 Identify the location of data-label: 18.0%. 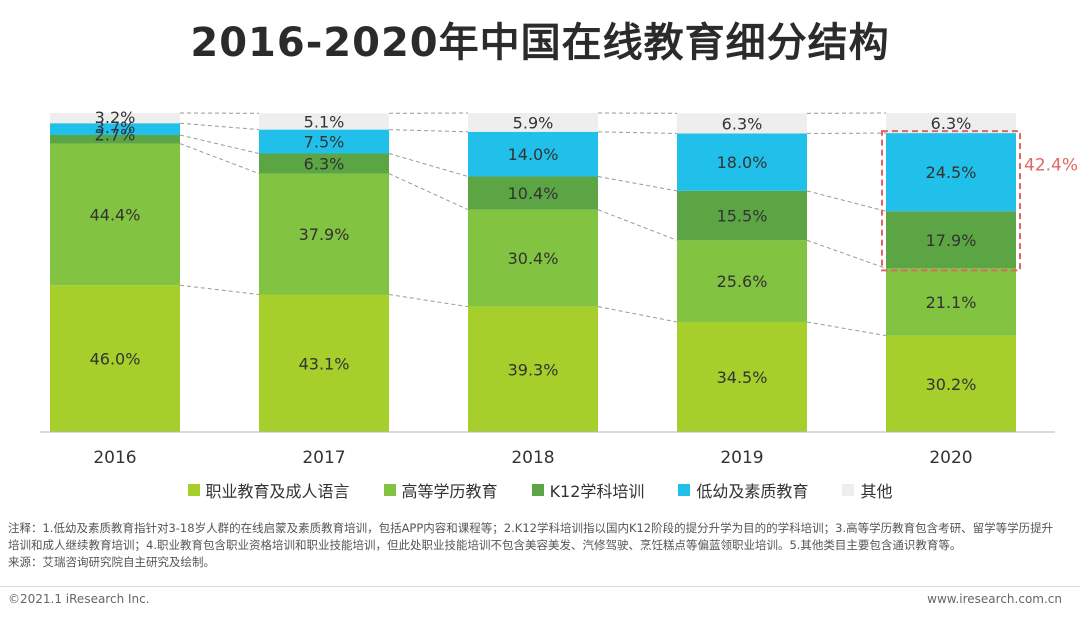
(742, 162).